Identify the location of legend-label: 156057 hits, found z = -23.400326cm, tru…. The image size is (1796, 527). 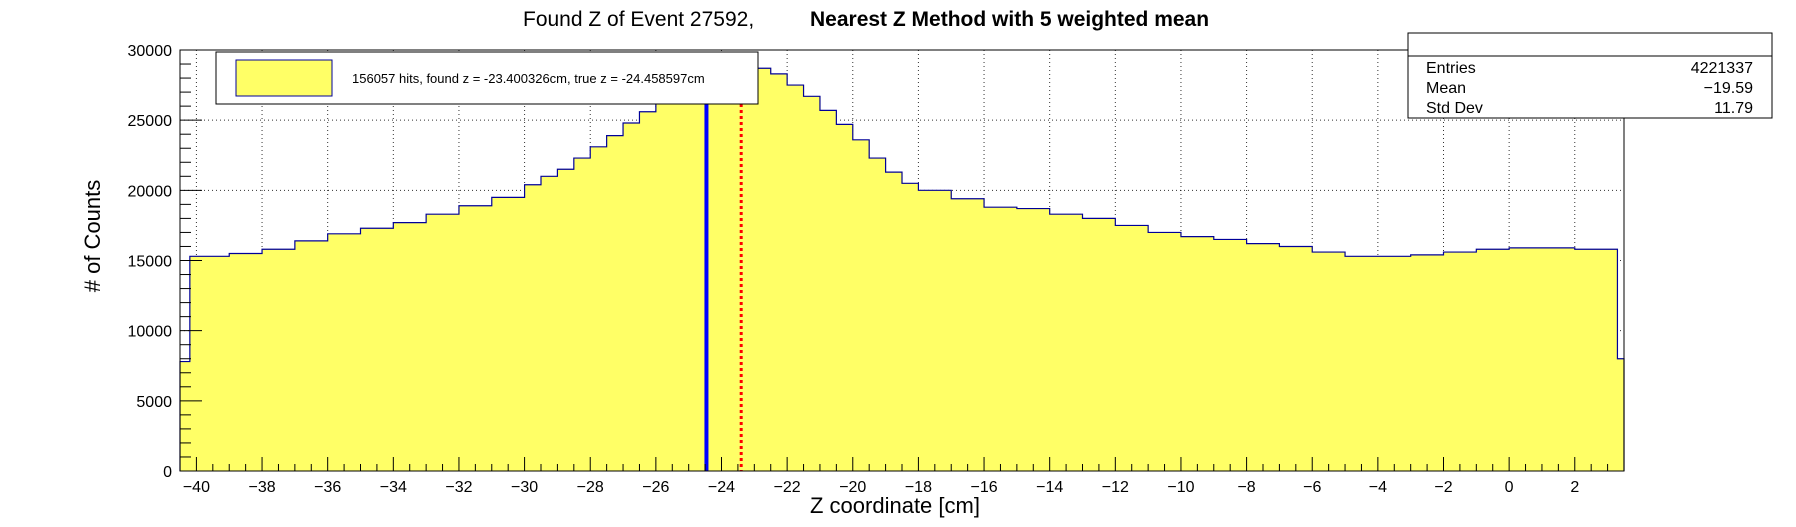
(528, 78).